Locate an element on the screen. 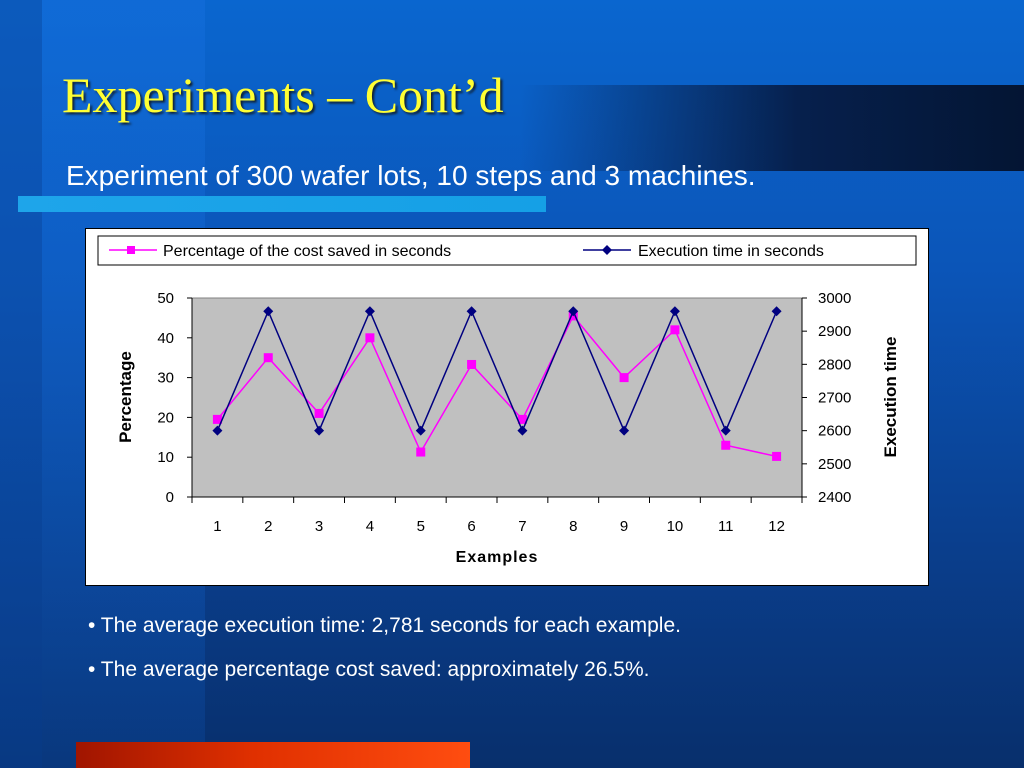 This screenshot has height=768, width=1024. series-line-execution is located at coordinates (497, 371).